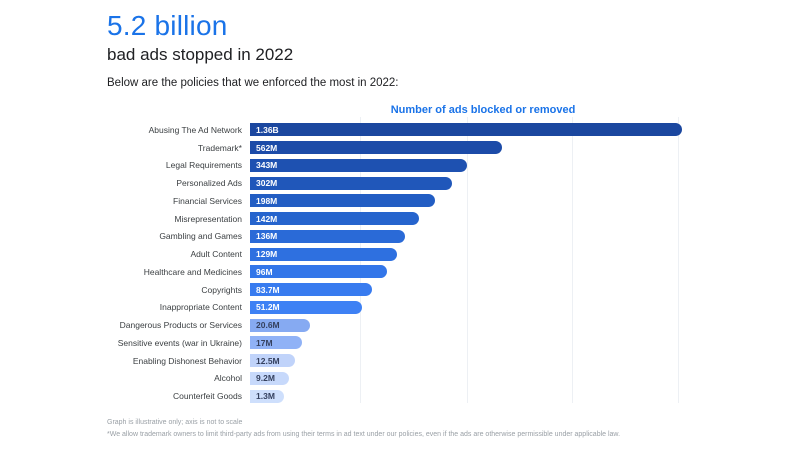 The width and height of the screenshot is (800, 450). Describe the element at coordinates (195, 129) in the screenshot. I see `category-label: Abusing The Ad Network` at that location.